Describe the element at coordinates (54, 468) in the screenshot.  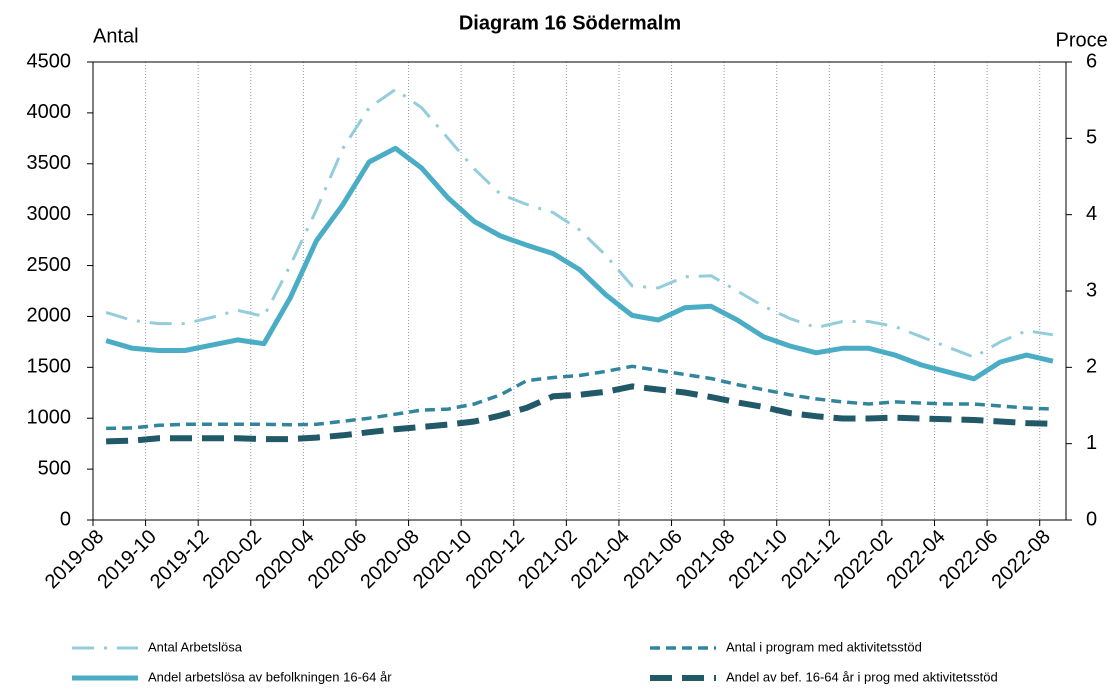
I see `y-tick-label: 500` at that location.